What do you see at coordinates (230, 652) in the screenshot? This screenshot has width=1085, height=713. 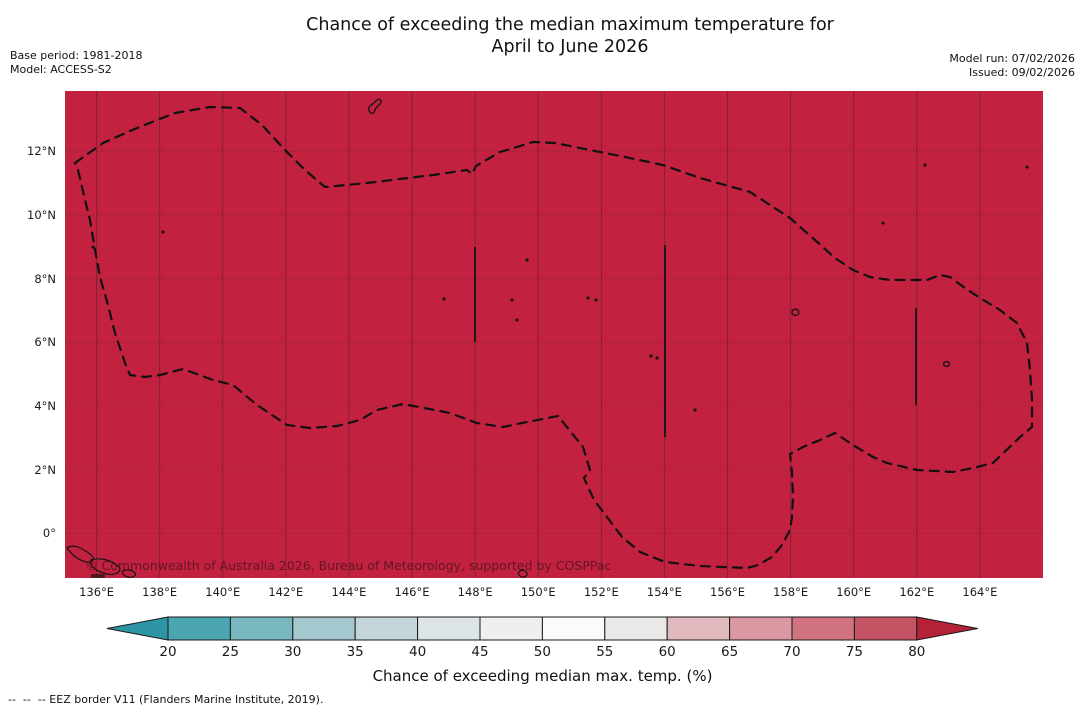 I see `colorbar-tick-label: 25` at bounding box center [230, 652].